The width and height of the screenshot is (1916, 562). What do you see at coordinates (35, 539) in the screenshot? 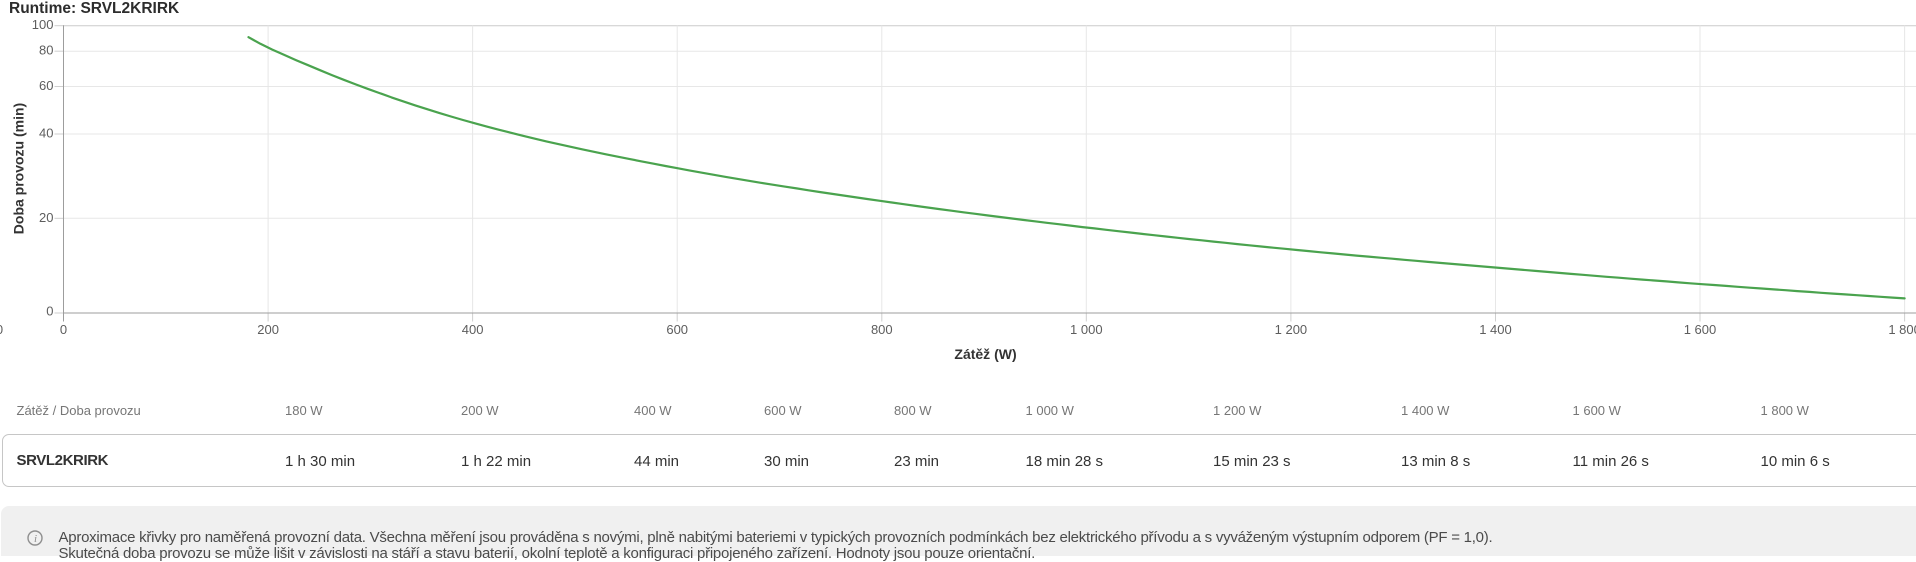
I see `svg-text: i` at bounding box center [35, 539].